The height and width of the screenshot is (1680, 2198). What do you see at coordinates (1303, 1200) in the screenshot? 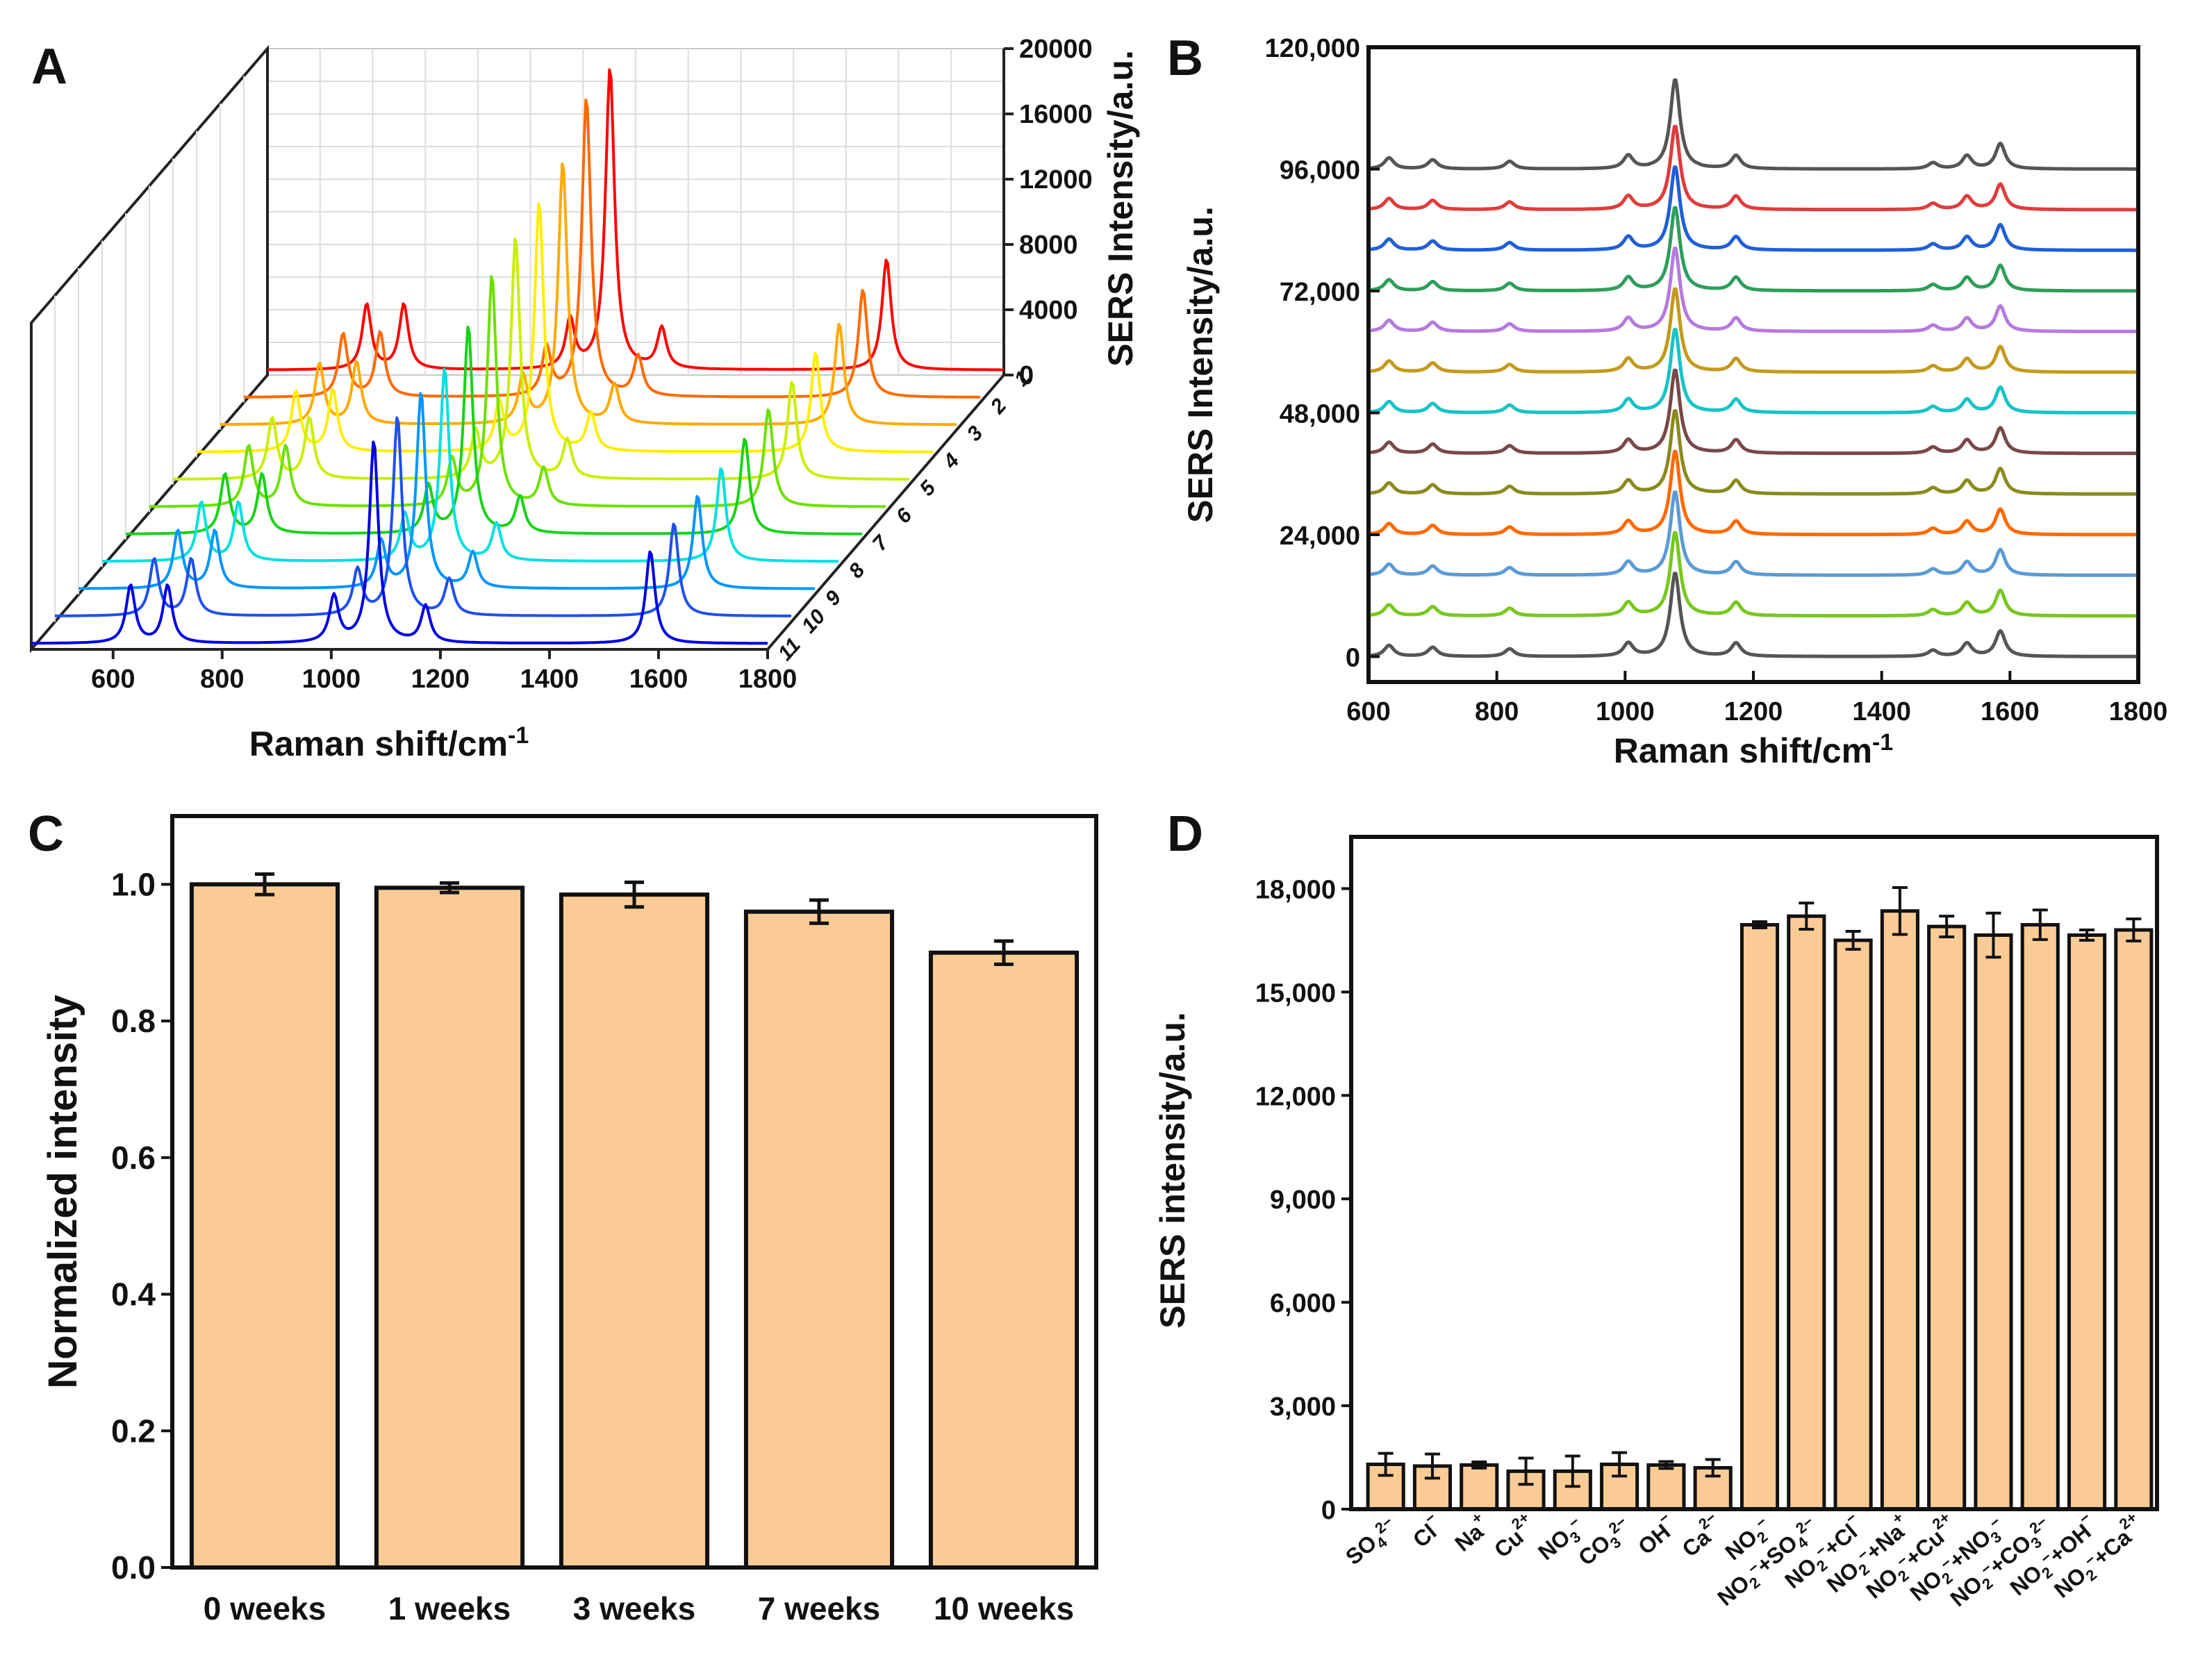
I see `y-tick-label: 9,000` at bounding box center [1303, 1200].